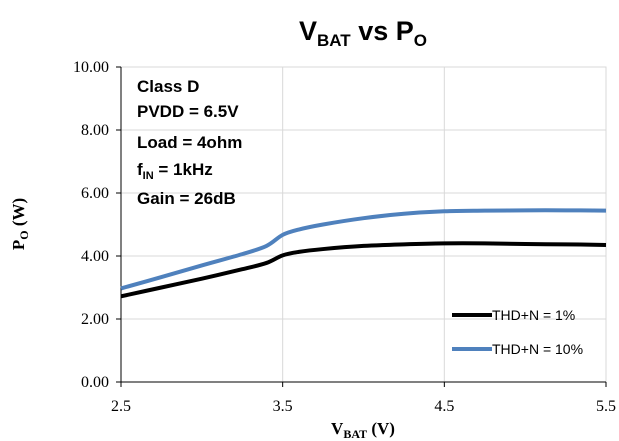 The height and width of the screenshot is (441, 619). I want to click on ylabel-sub: O, so click(24, 234).